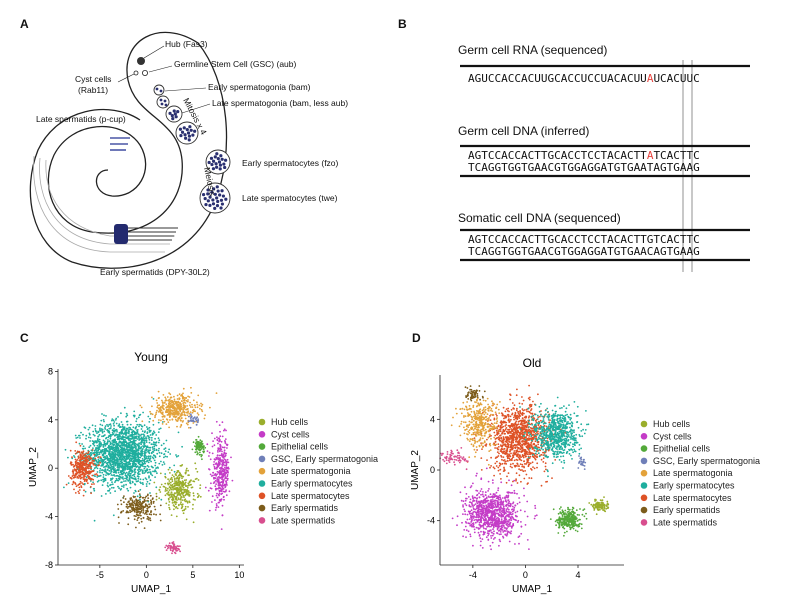 The image size is (787, 605). What do you see at coordinates (151, 589) in the screenshot?
I see `x-axis-label: UMAP_1` at bounding box center [151, 589].